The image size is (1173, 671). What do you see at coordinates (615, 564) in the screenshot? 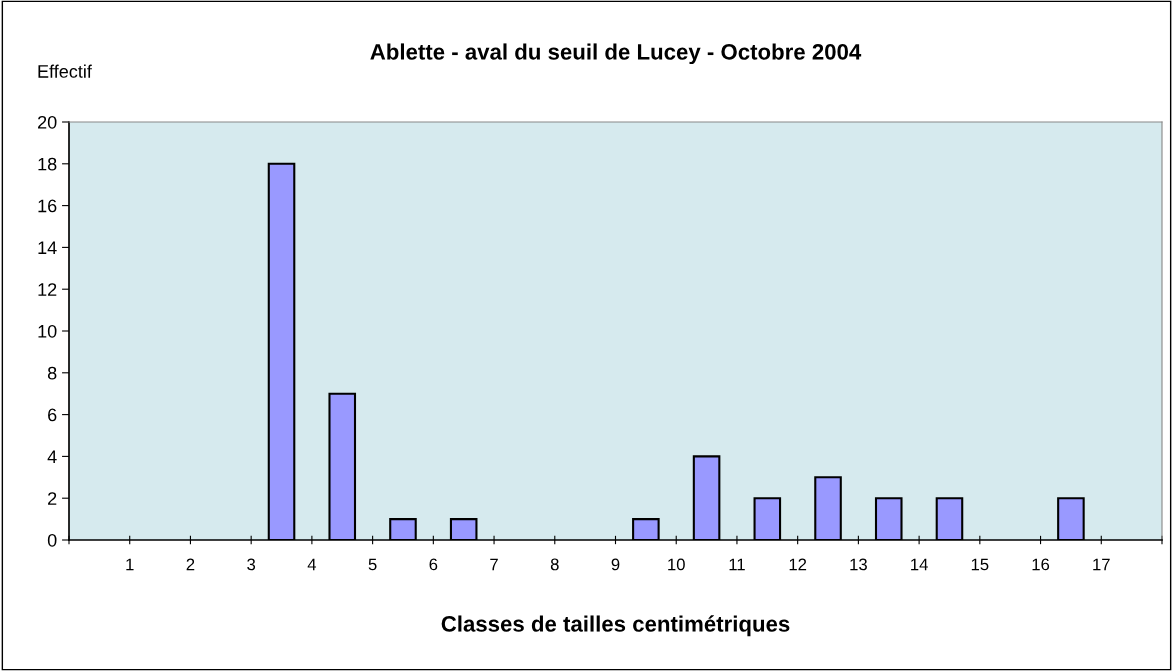
I see `x-tick-label: 9` at bounding box center [615, 564].